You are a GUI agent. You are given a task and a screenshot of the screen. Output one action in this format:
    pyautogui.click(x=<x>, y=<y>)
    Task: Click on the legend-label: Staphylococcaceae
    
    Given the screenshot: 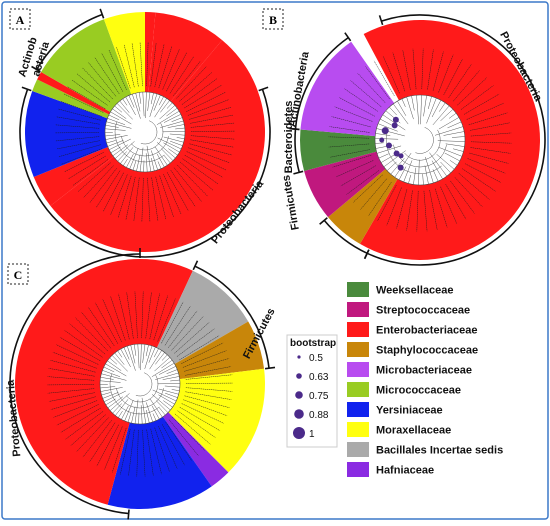 What is the action you would take?
    pyautogui.click(x=427, y=351)
    